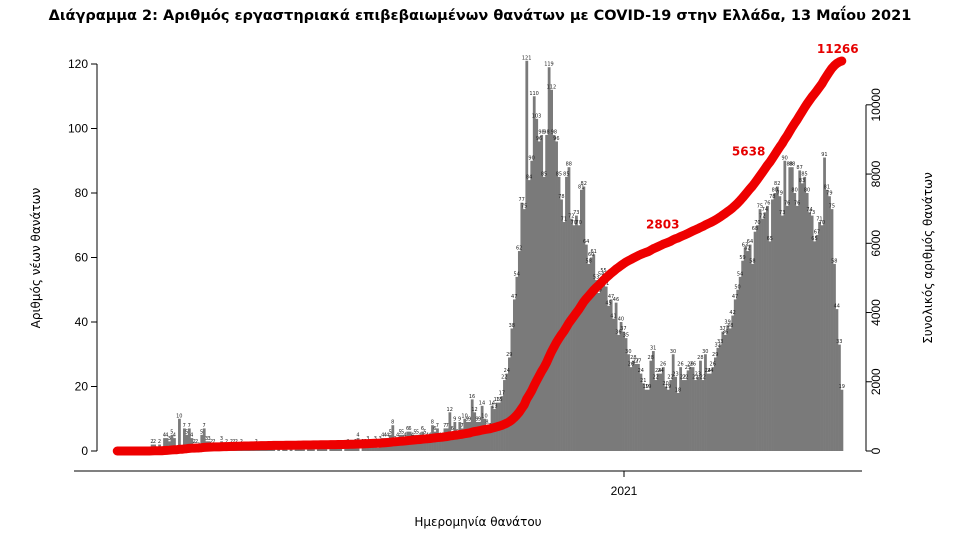  What do you see at coordinates (727, 323) in the screenshot?
I see `bar-data-label: 39` at bounding box center [727, 323].